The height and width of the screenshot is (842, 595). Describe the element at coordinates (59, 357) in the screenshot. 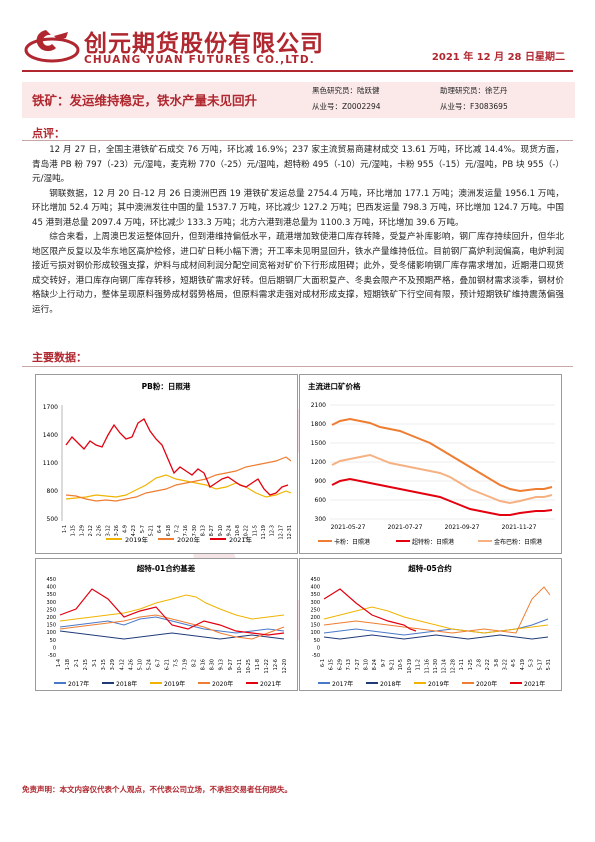

I see `main-data-heading: 主要数据：` at that location.